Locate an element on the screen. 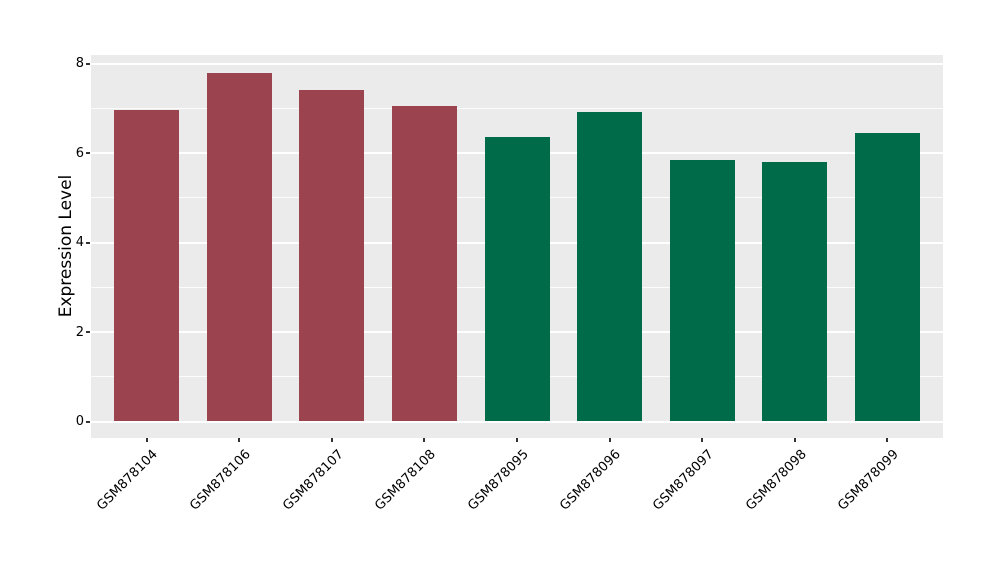 This screenshot has width=1000, height=580. bar-GSM878096 is located at coordinates (610, 266).